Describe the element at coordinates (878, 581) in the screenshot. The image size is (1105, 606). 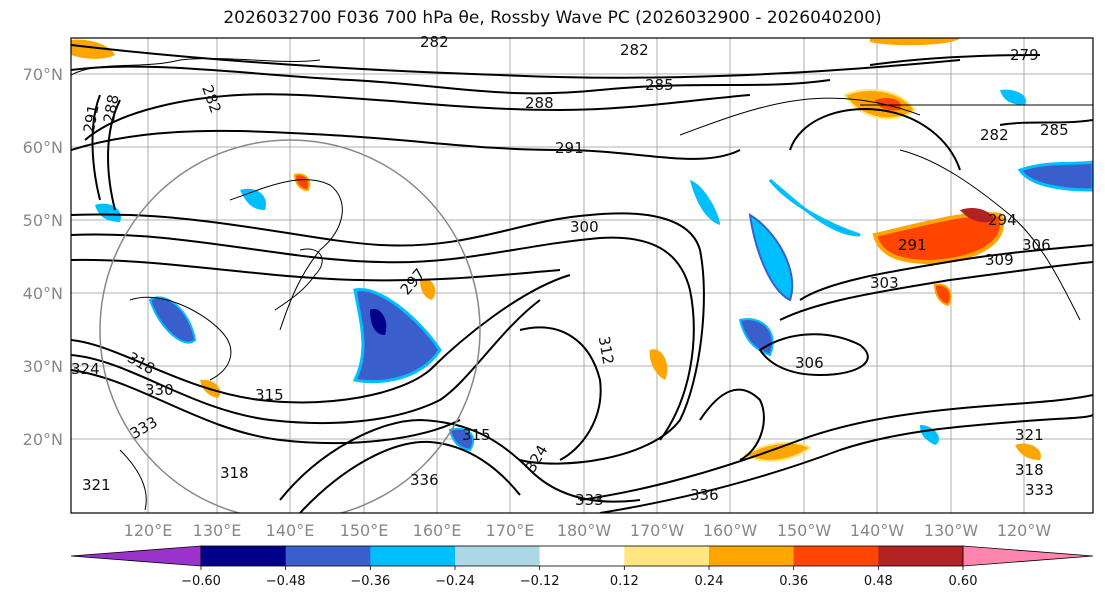
I see `colorbar-tick-label: 0.48` at that location.